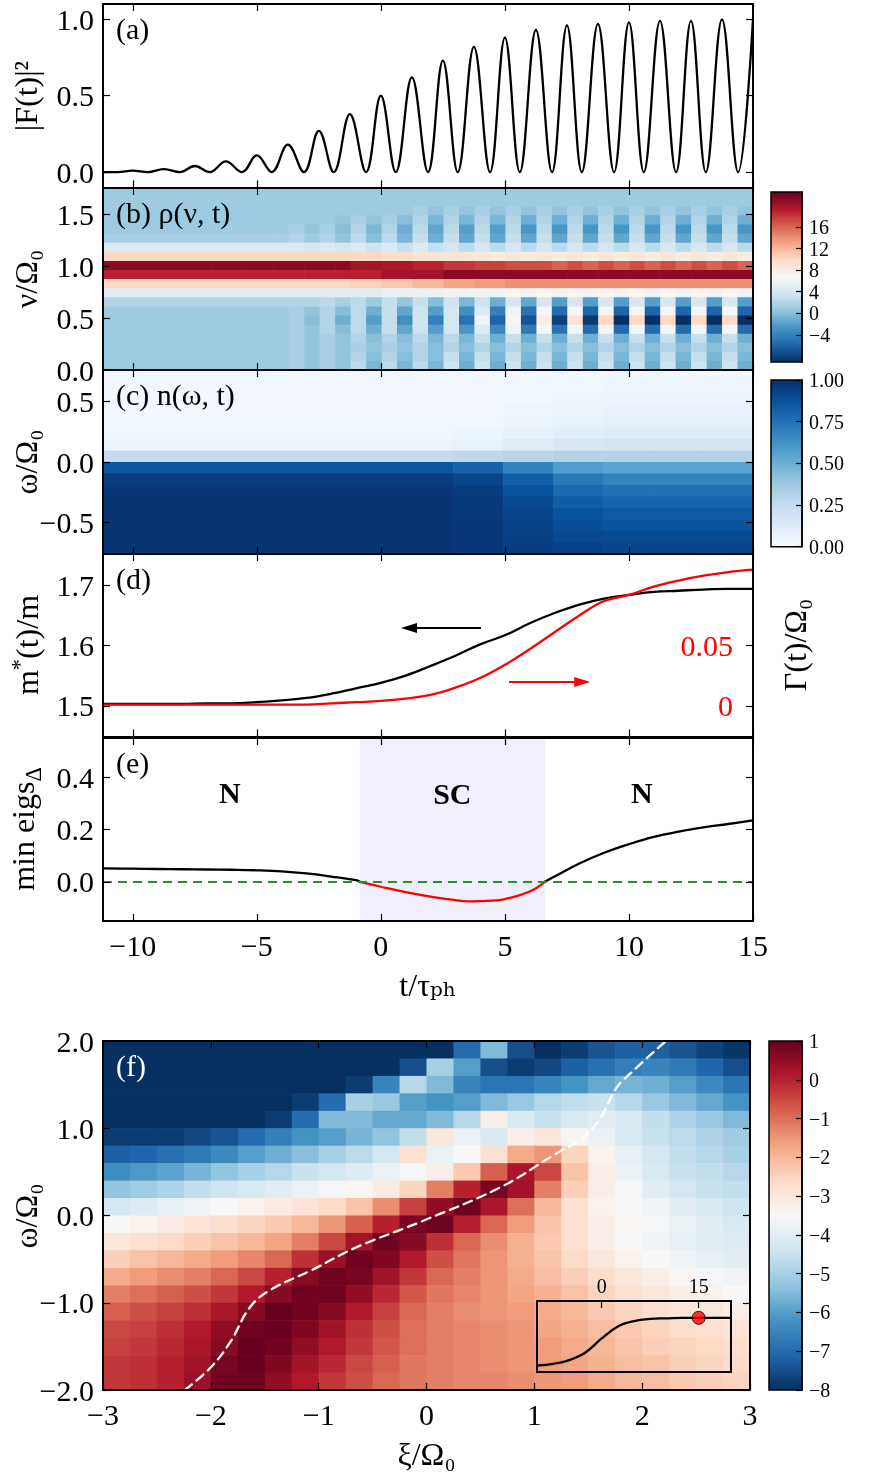 This screenshot has width=870, height=1472. I want to click on y-axis-title: |F(t)|², so click(26, 96).